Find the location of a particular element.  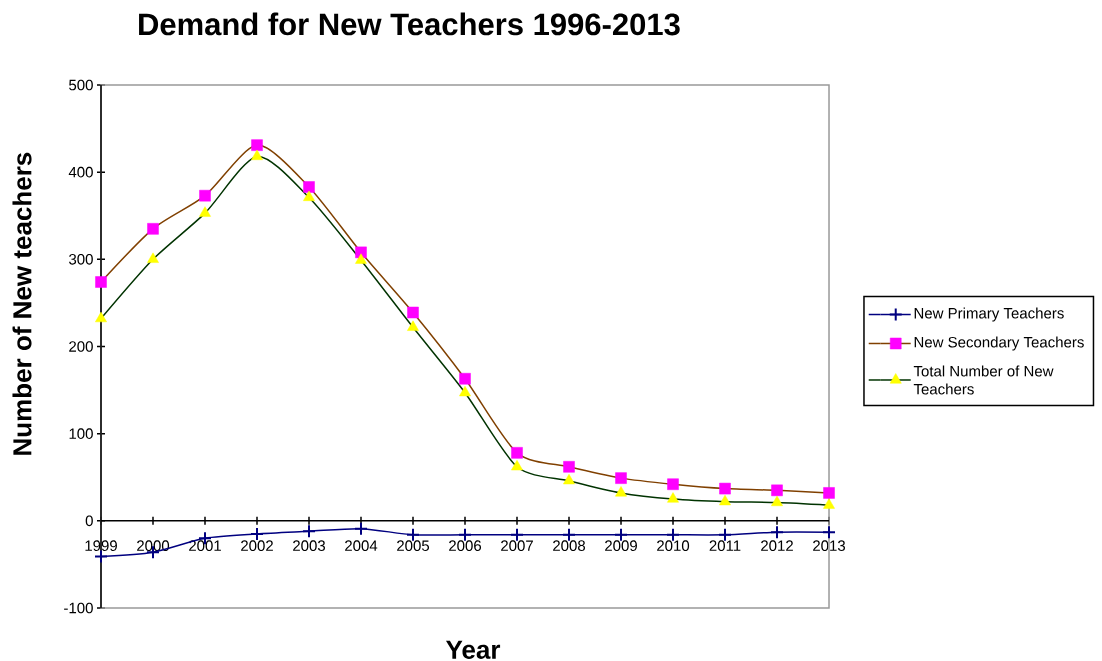

y-tick-label: -100 is located at coordinates (78, 608).